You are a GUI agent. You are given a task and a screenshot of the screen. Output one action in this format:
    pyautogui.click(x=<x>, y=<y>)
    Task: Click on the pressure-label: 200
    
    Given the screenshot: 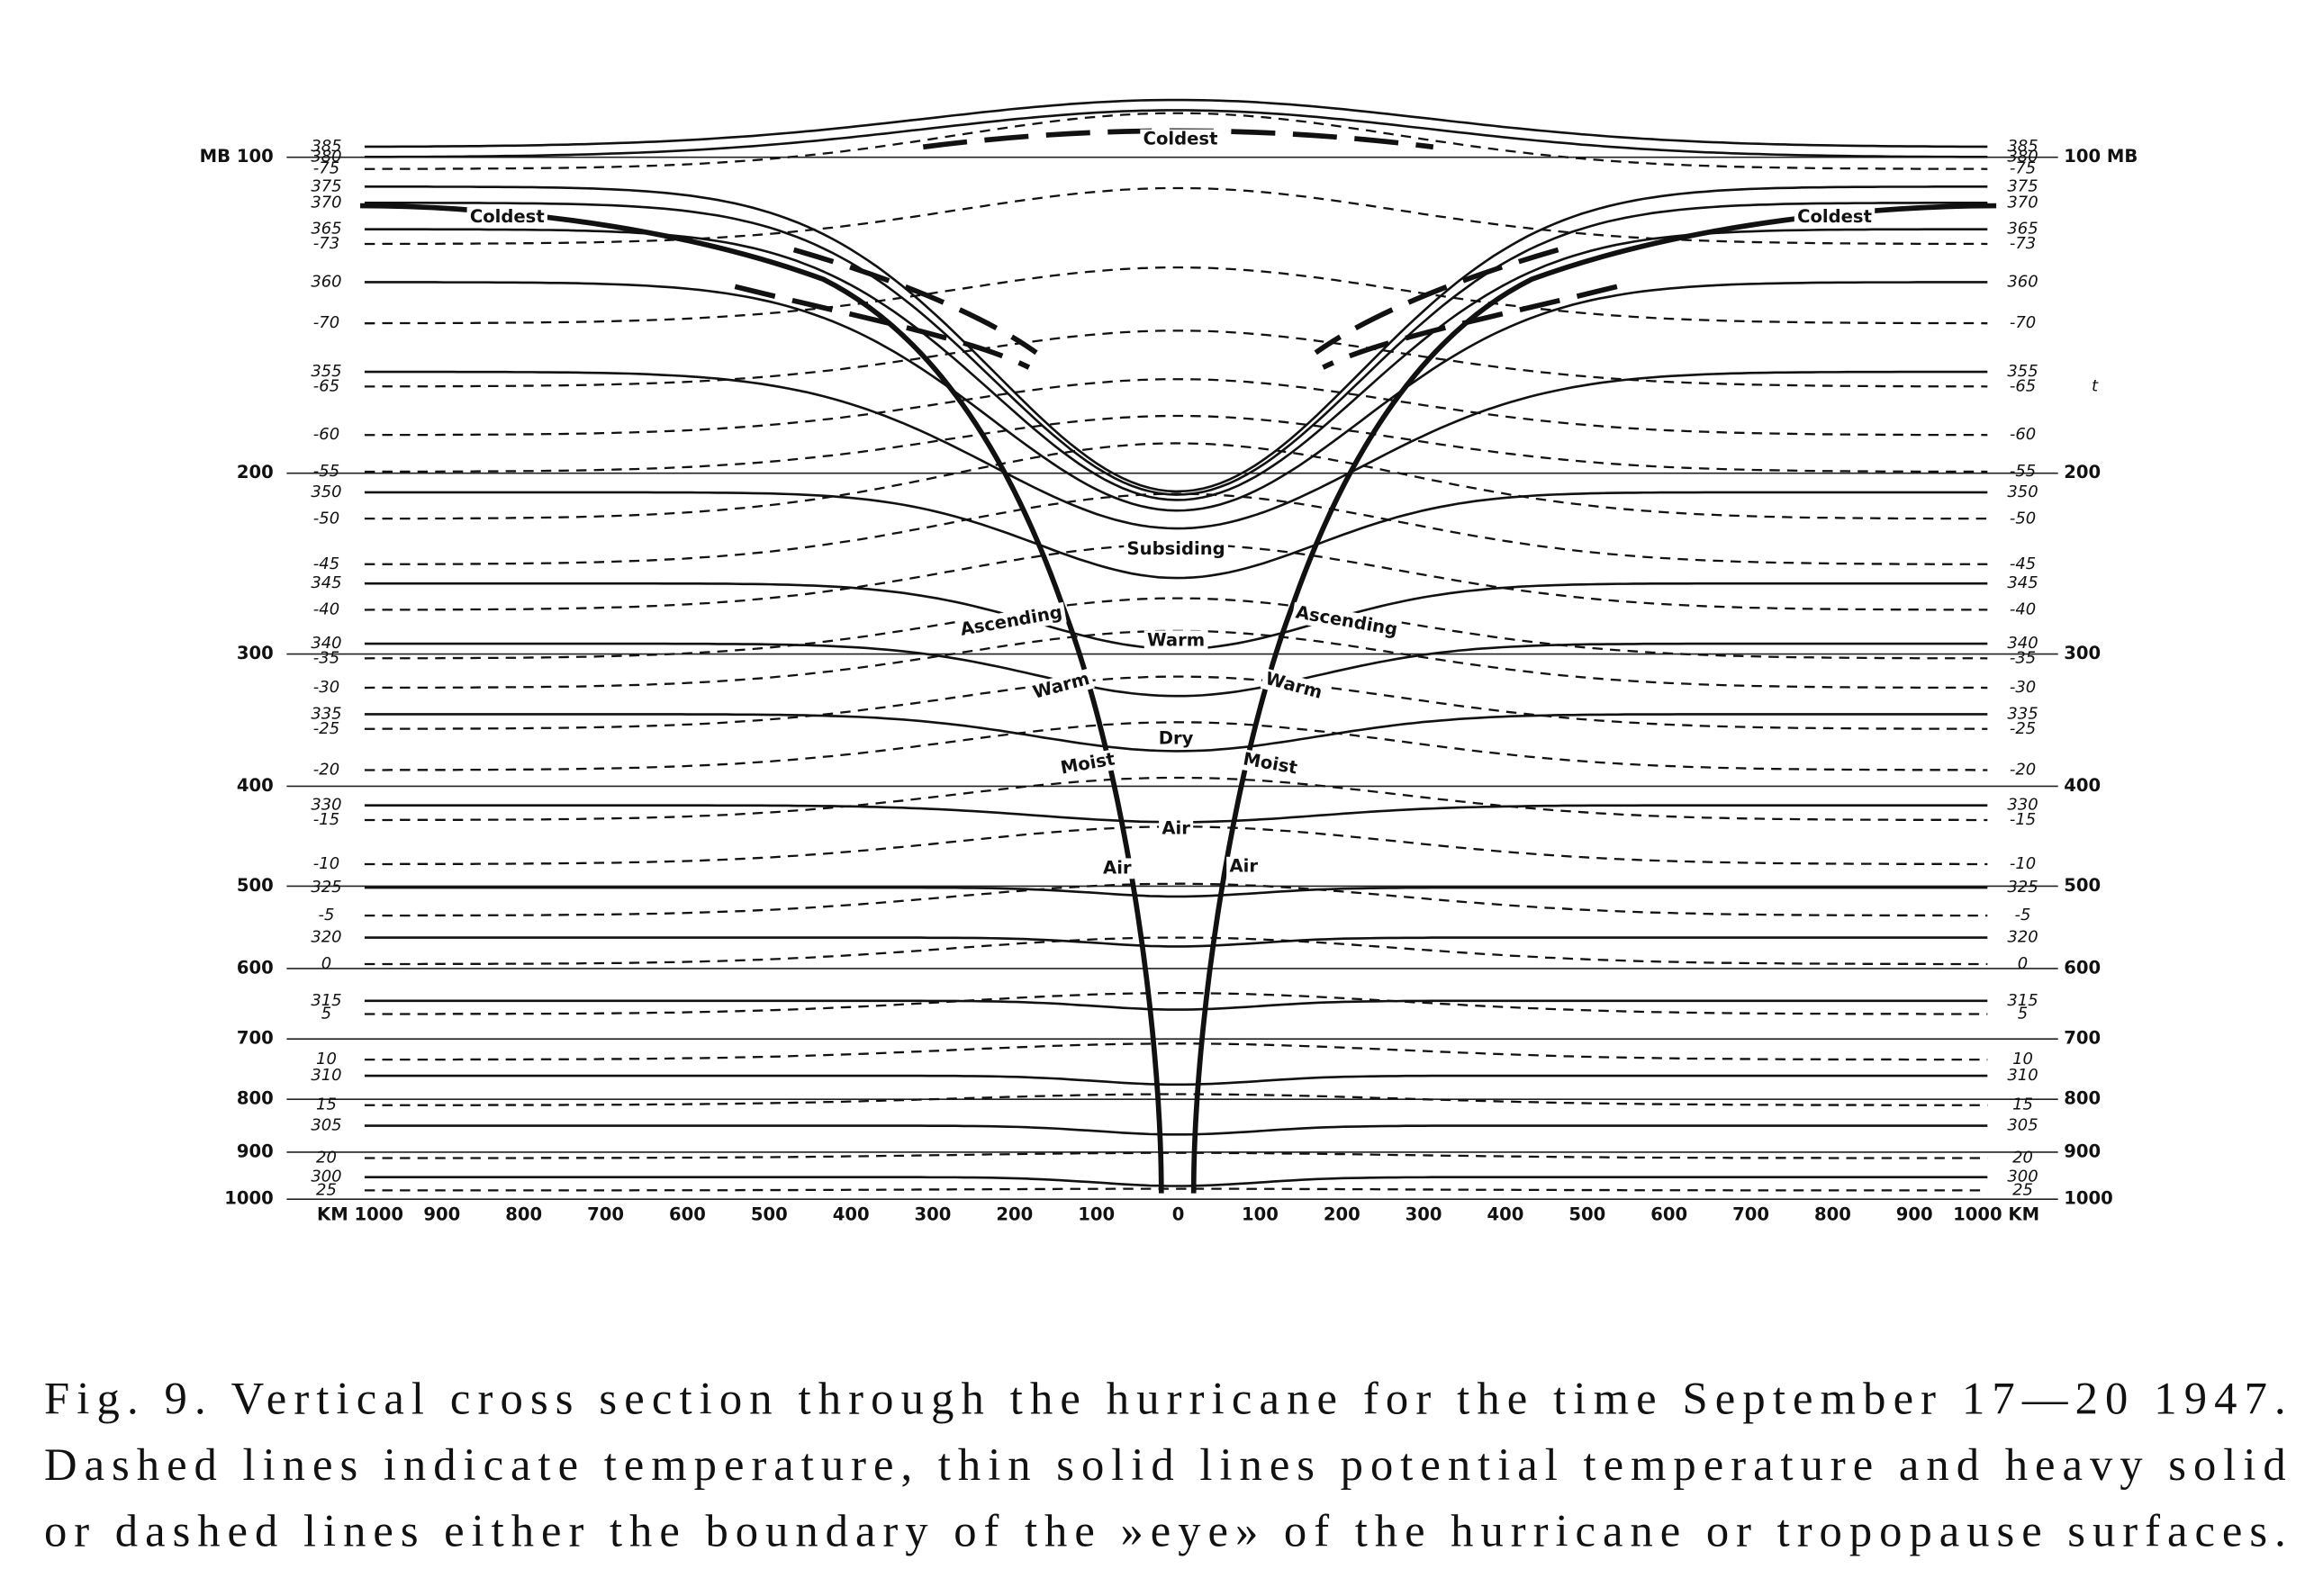 What is the action you would take?
    pyautogui.click(x=2082, y=472)
    